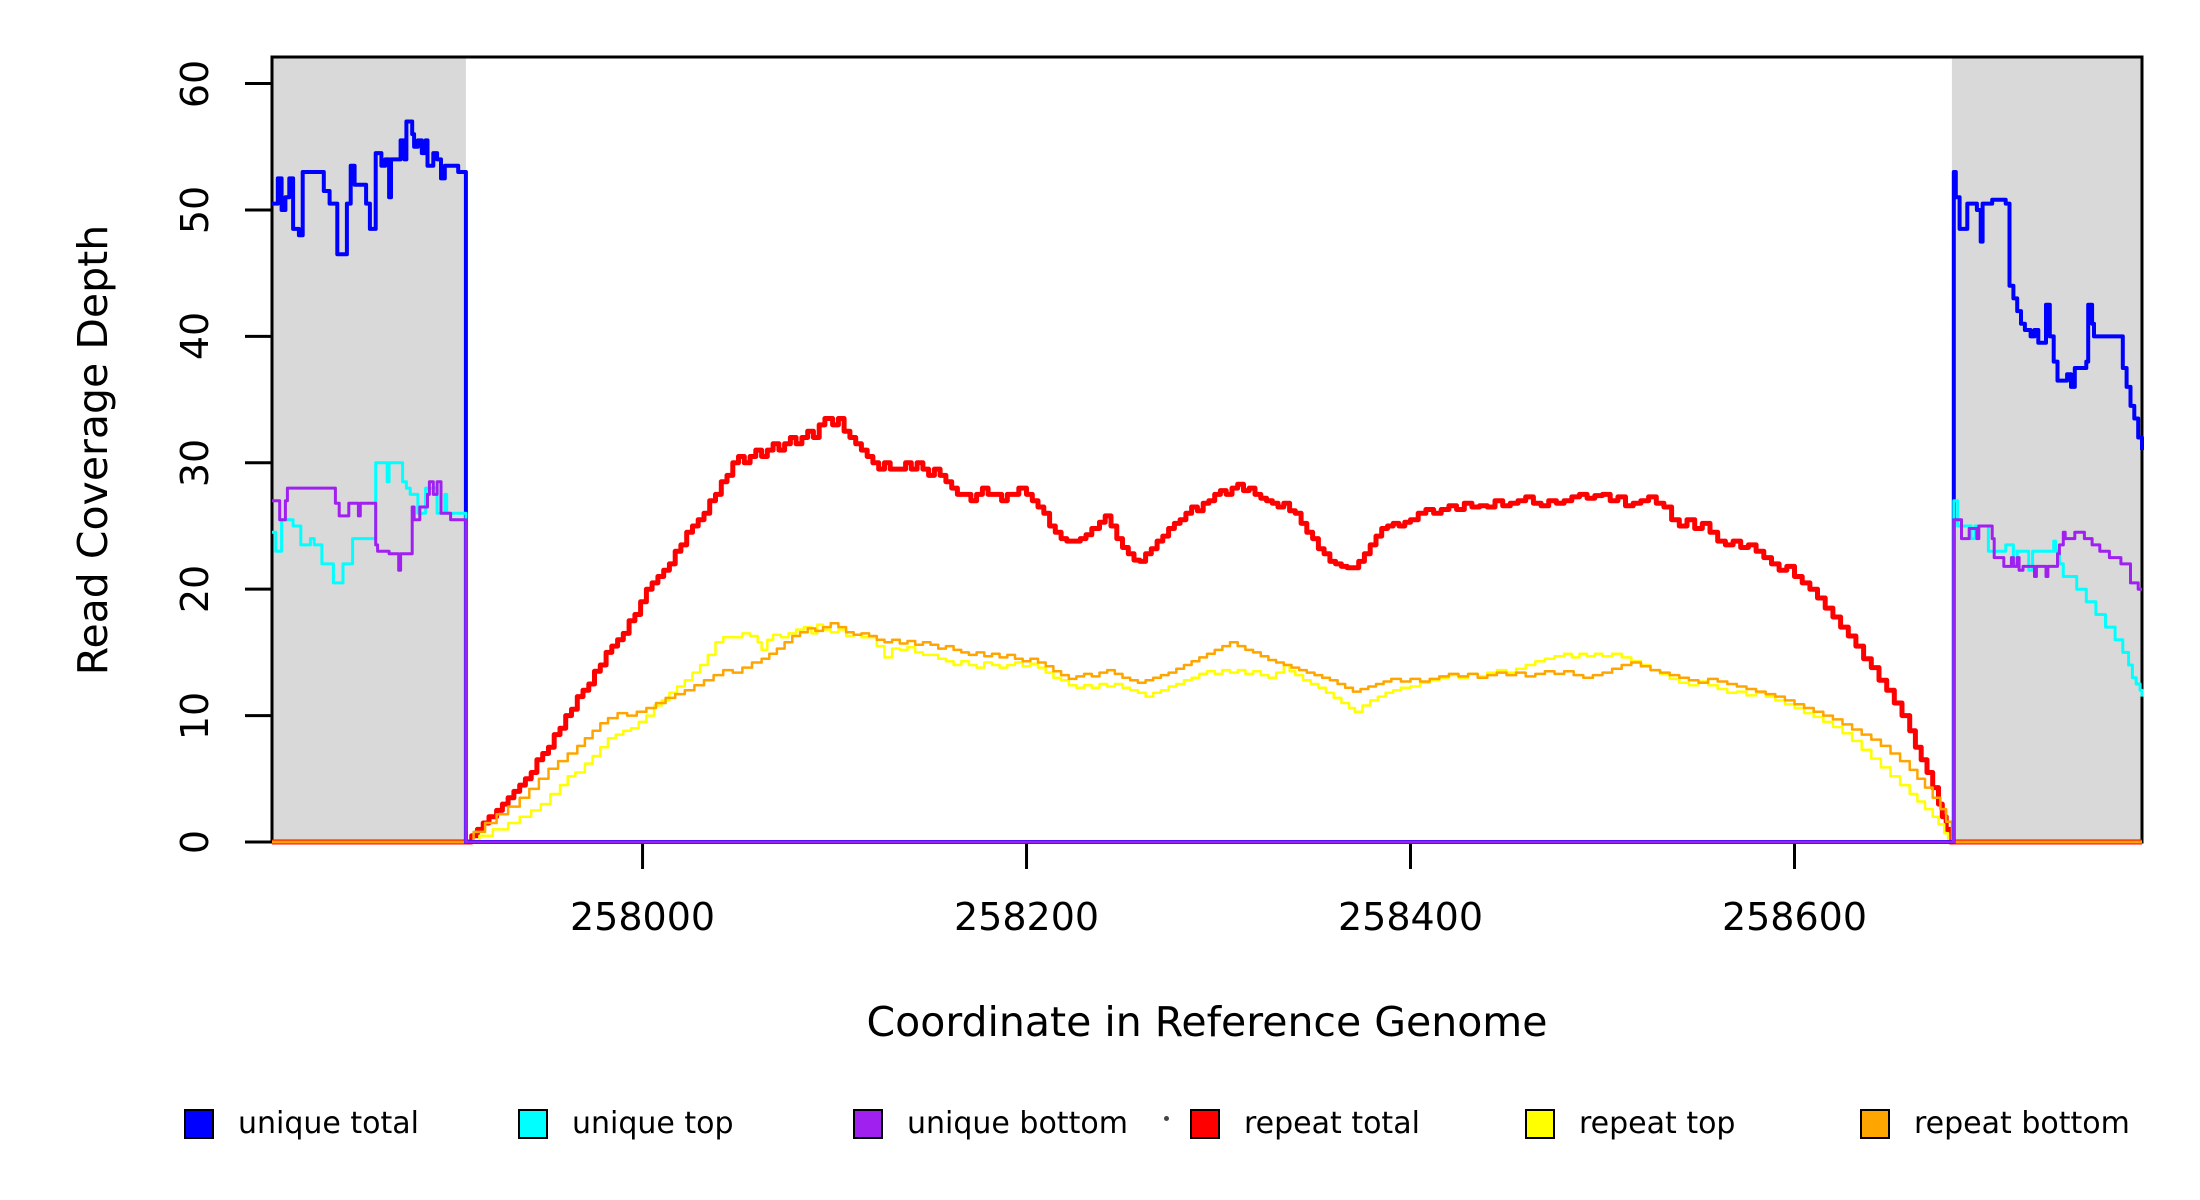 This screenshot has height=1200, width=2200. I want to click on legend-swatch-repeat-top, so click(1540, 1123).